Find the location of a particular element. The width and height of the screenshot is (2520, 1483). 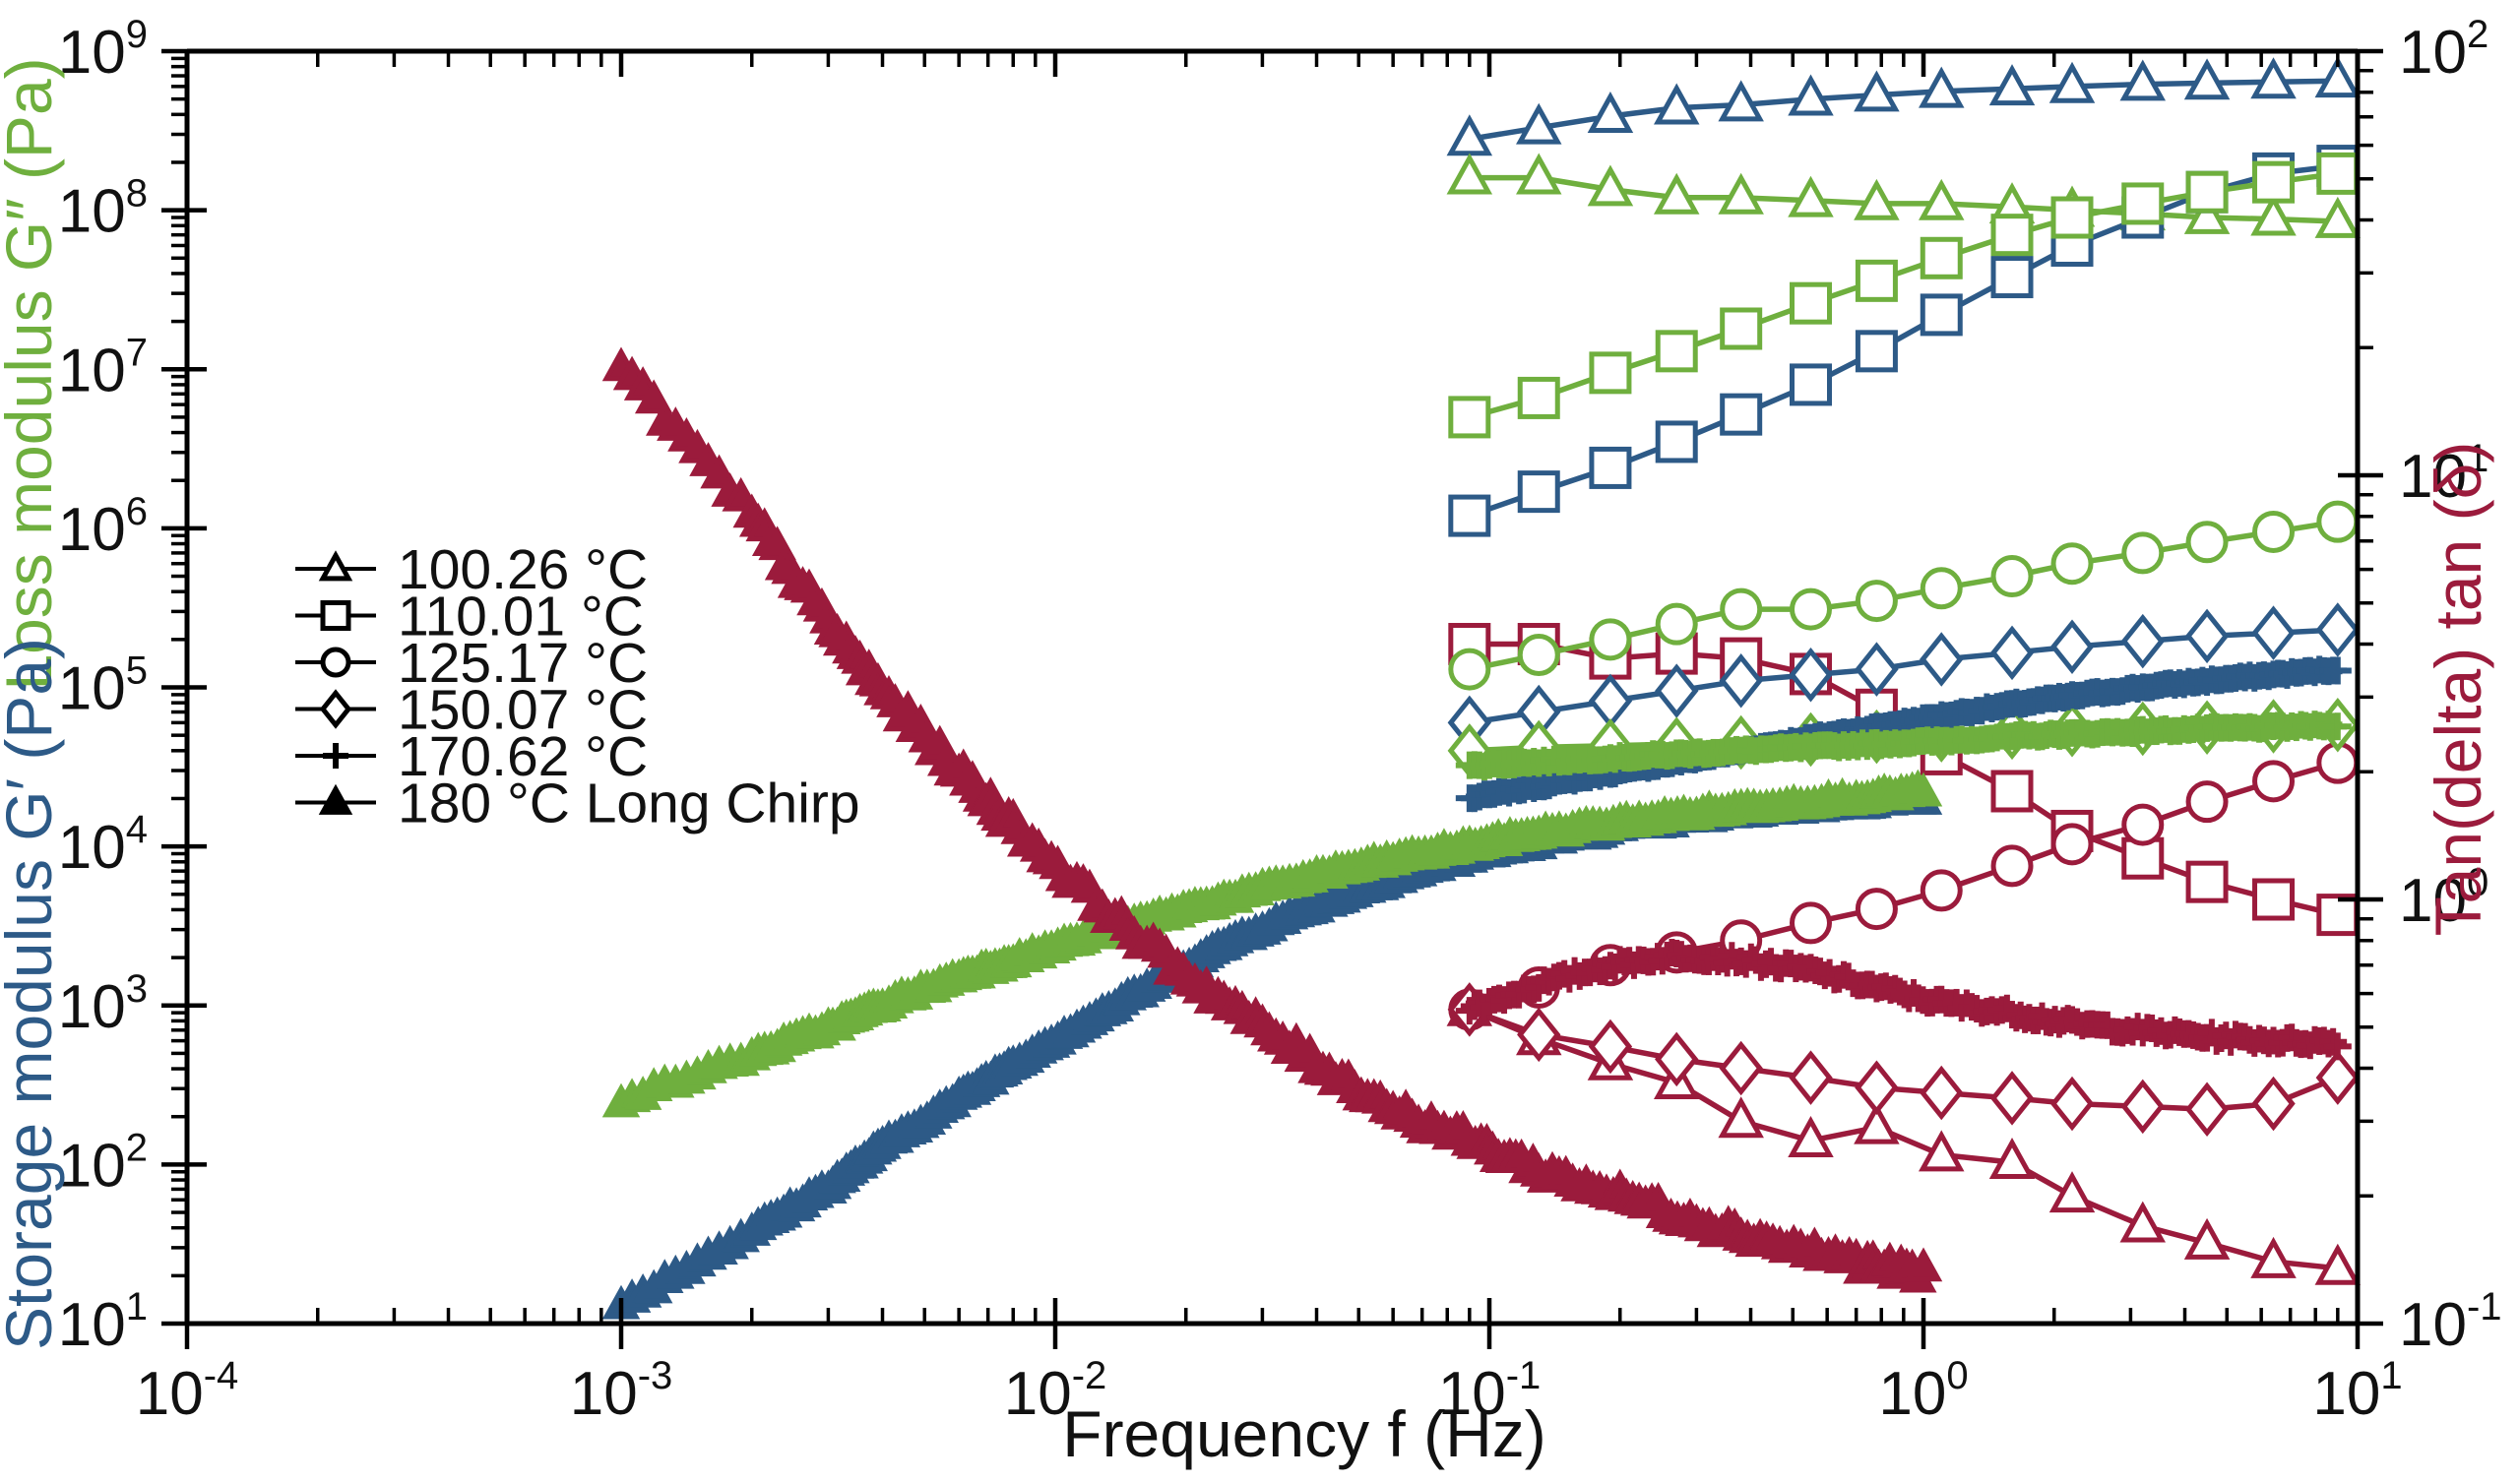

y-axis-title-storage-modulus: Storage modulus G′ (Pa) is located at coordinates (32, 994).